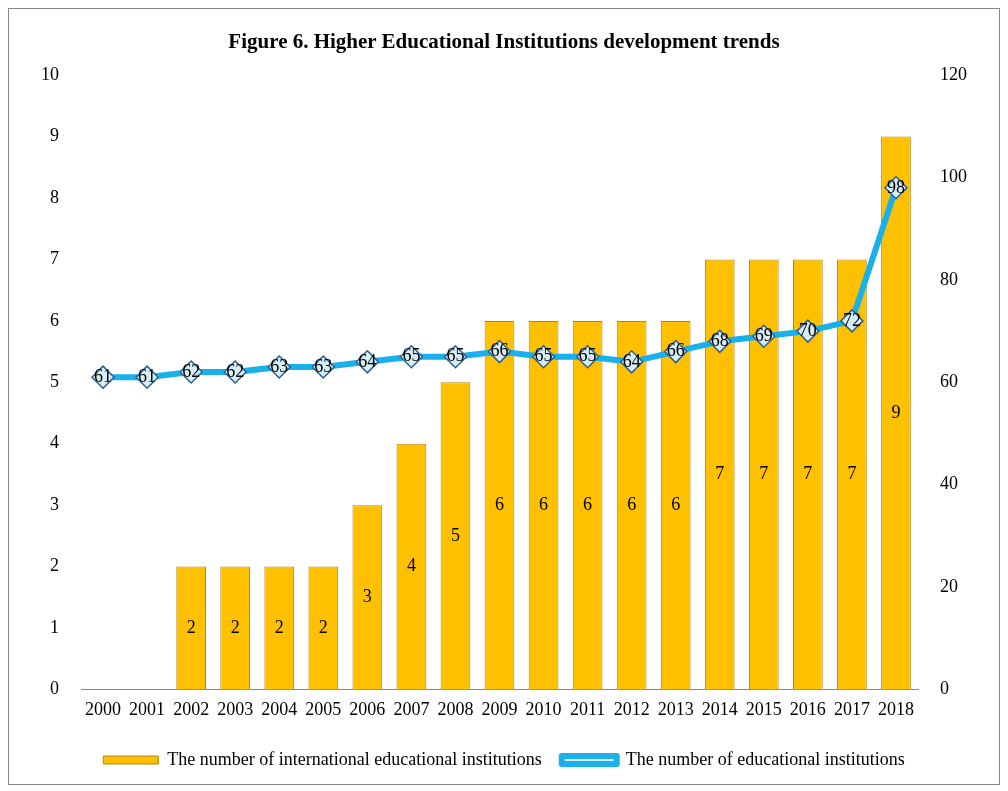 This screenshot has height=791, width=1008. What do you see at coordinates (631, 708) in the screenshot?
I see `x-tick-label: 2012` at bounding box center [631, 708].